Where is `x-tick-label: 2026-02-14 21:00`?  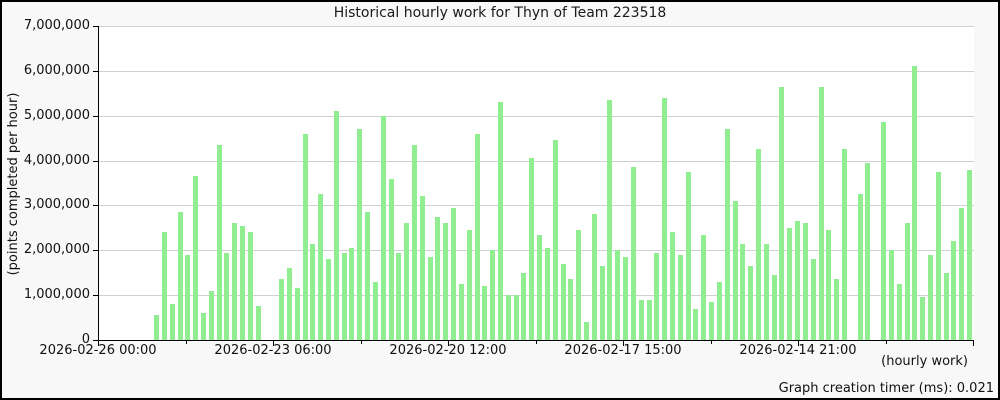
x-tick-label: 2026-02-14 21:00 is located at coordinates (798, 350).